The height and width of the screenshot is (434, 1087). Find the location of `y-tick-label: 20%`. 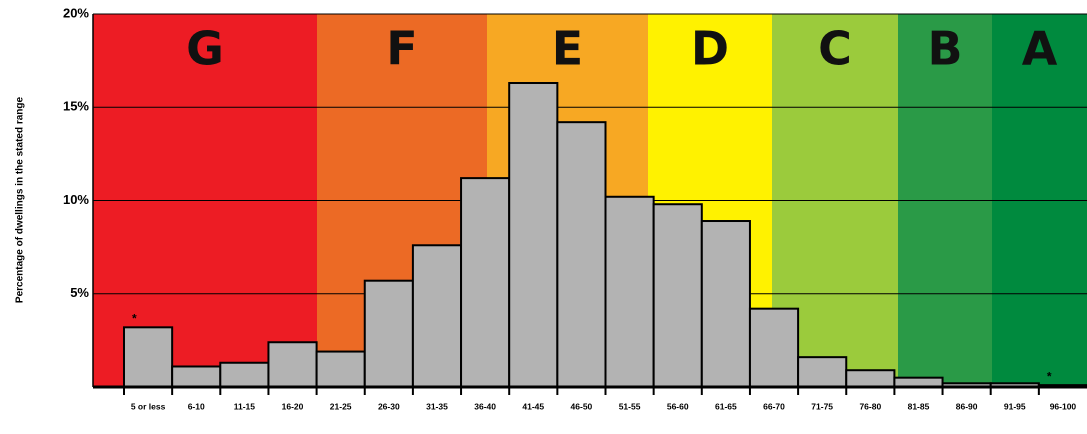

y-tick-label: 20% is located at coordinates (76, 12).